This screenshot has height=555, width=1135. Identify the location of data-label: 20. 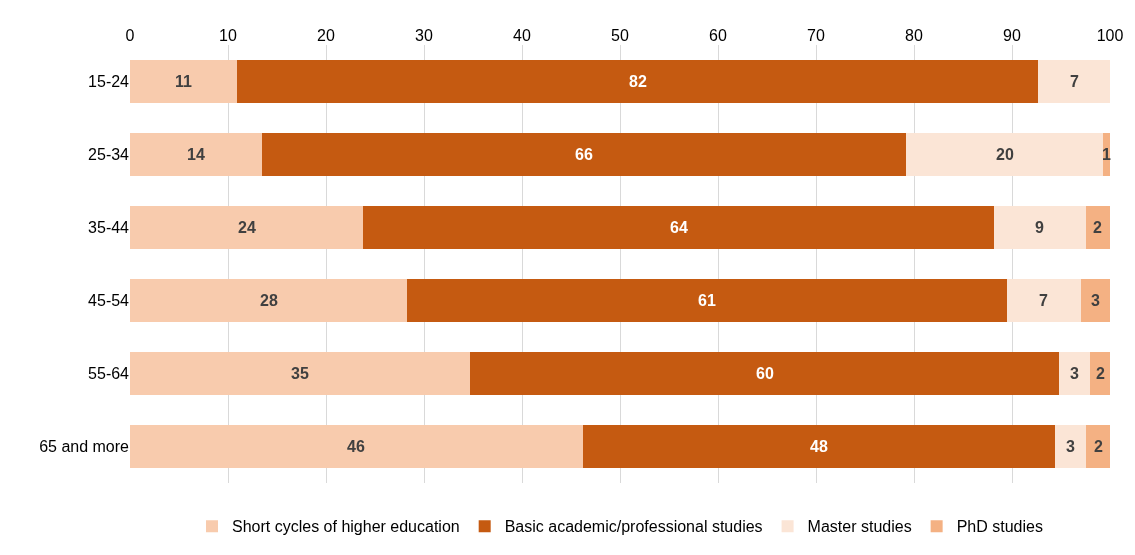
(1005, 154).